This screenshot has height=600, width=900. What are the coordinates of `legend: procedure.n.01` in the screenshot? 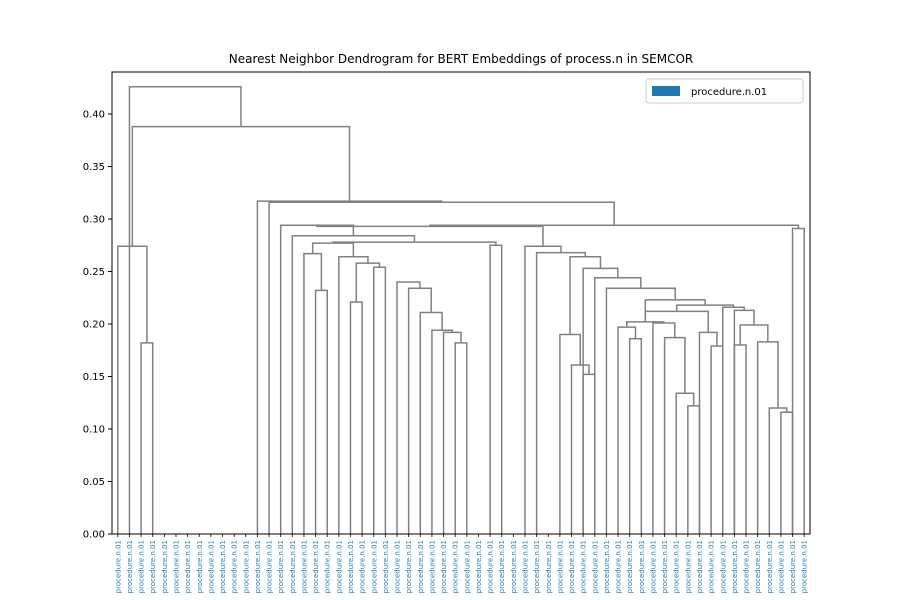 It's located at (724, 91).